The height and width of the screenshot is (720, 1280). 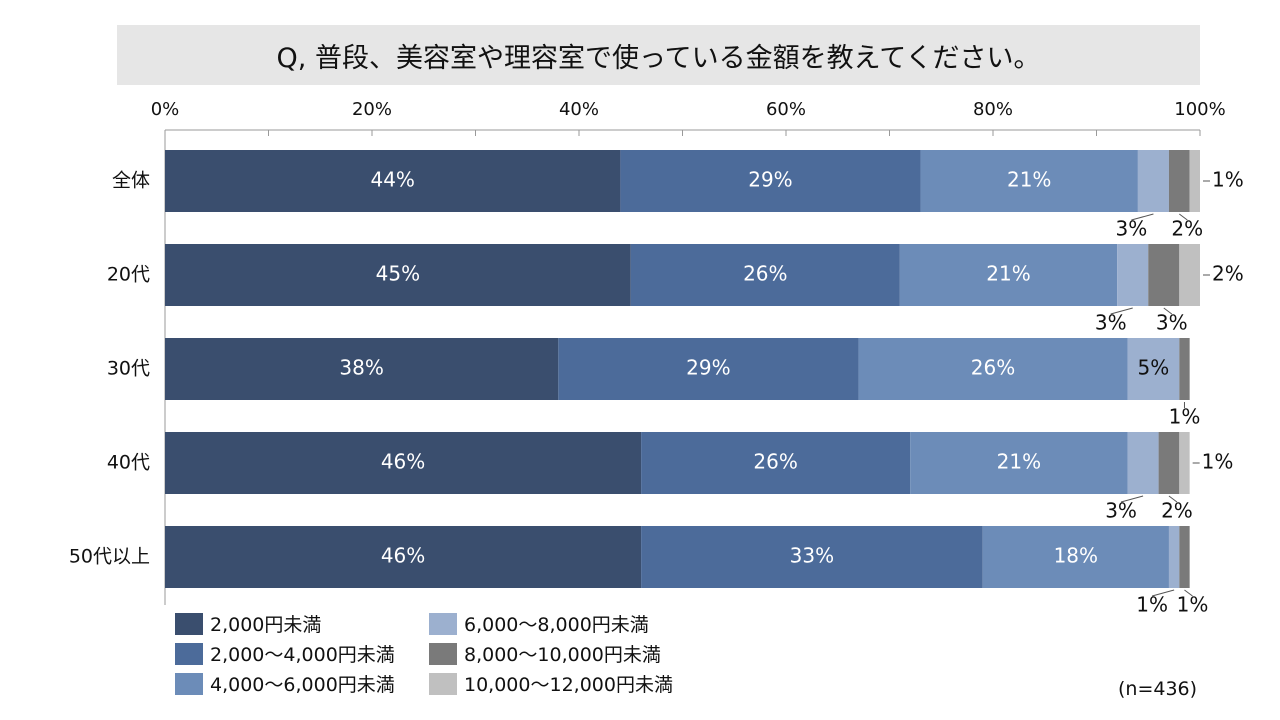 I want to click on legend-label: 2,000～4,000円未満, so click(x=302, y=655).